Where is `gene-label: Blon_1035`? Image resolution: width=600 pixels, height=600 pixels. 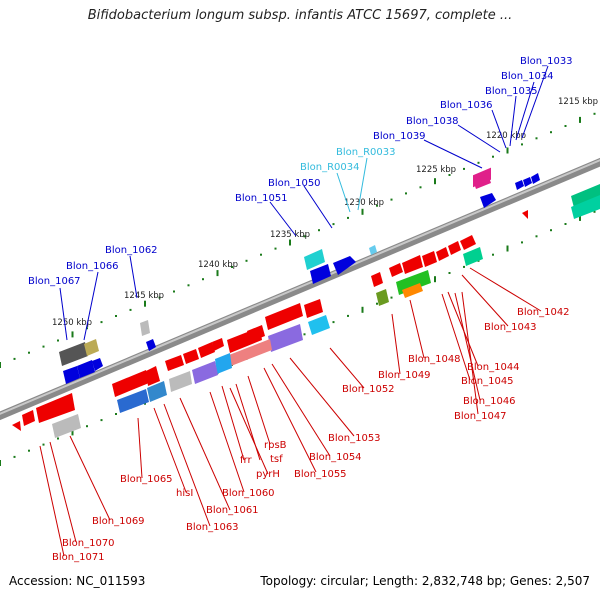 gene-label: Blon_1035 is located at coordinates (511, 91).